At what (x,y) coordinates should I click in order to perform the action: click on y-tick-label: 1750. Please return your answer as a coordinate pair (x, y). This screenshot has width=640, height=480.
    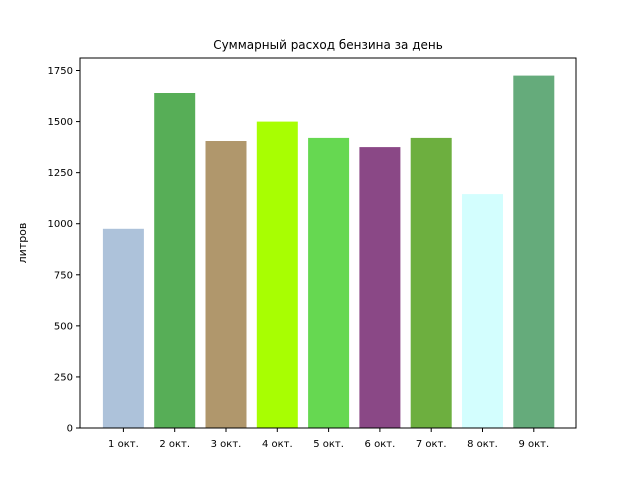
    Looking at the image, I should click on (60, 71).